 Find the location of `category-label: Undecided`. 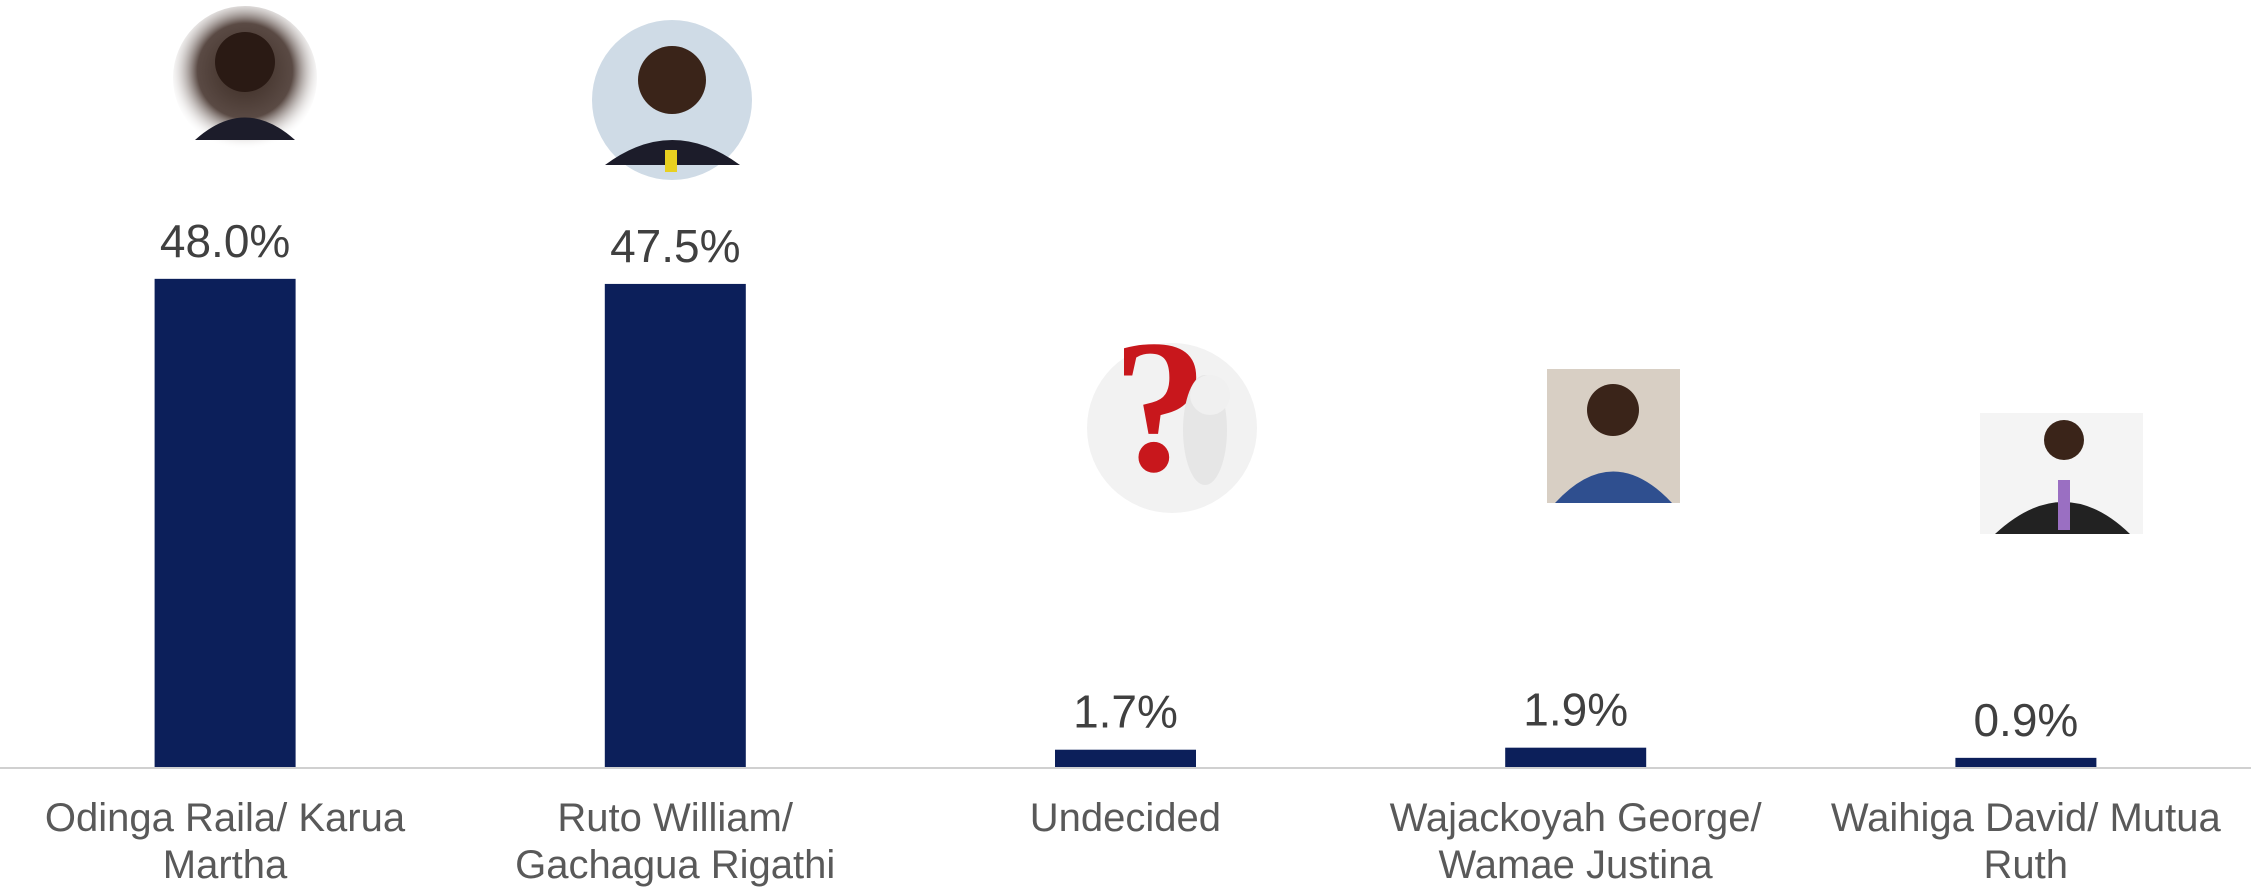

category-label: Undecided is located at coordinates (1125, 818).